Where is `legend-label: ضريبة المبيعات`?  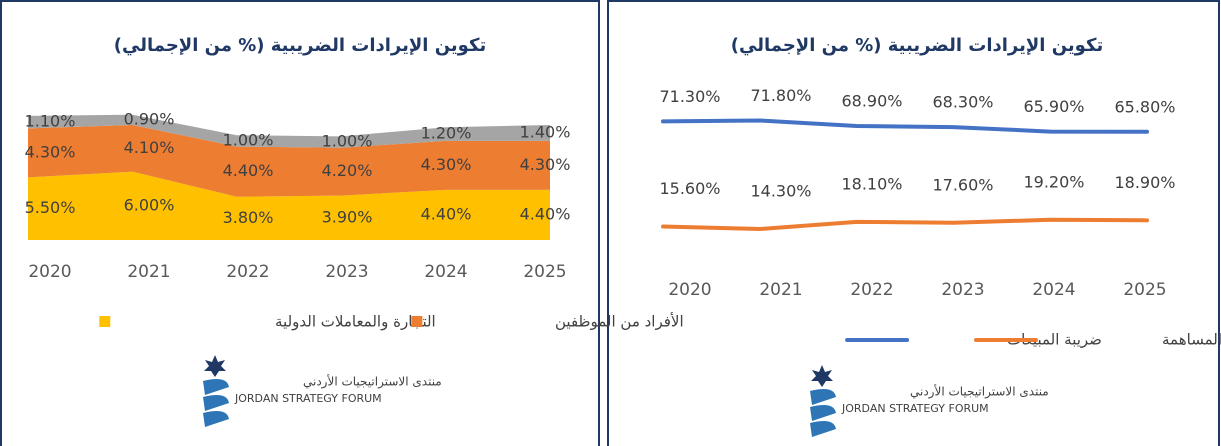
legend-label: ضريبة المبيعات is located at coordinates (1054, 340).